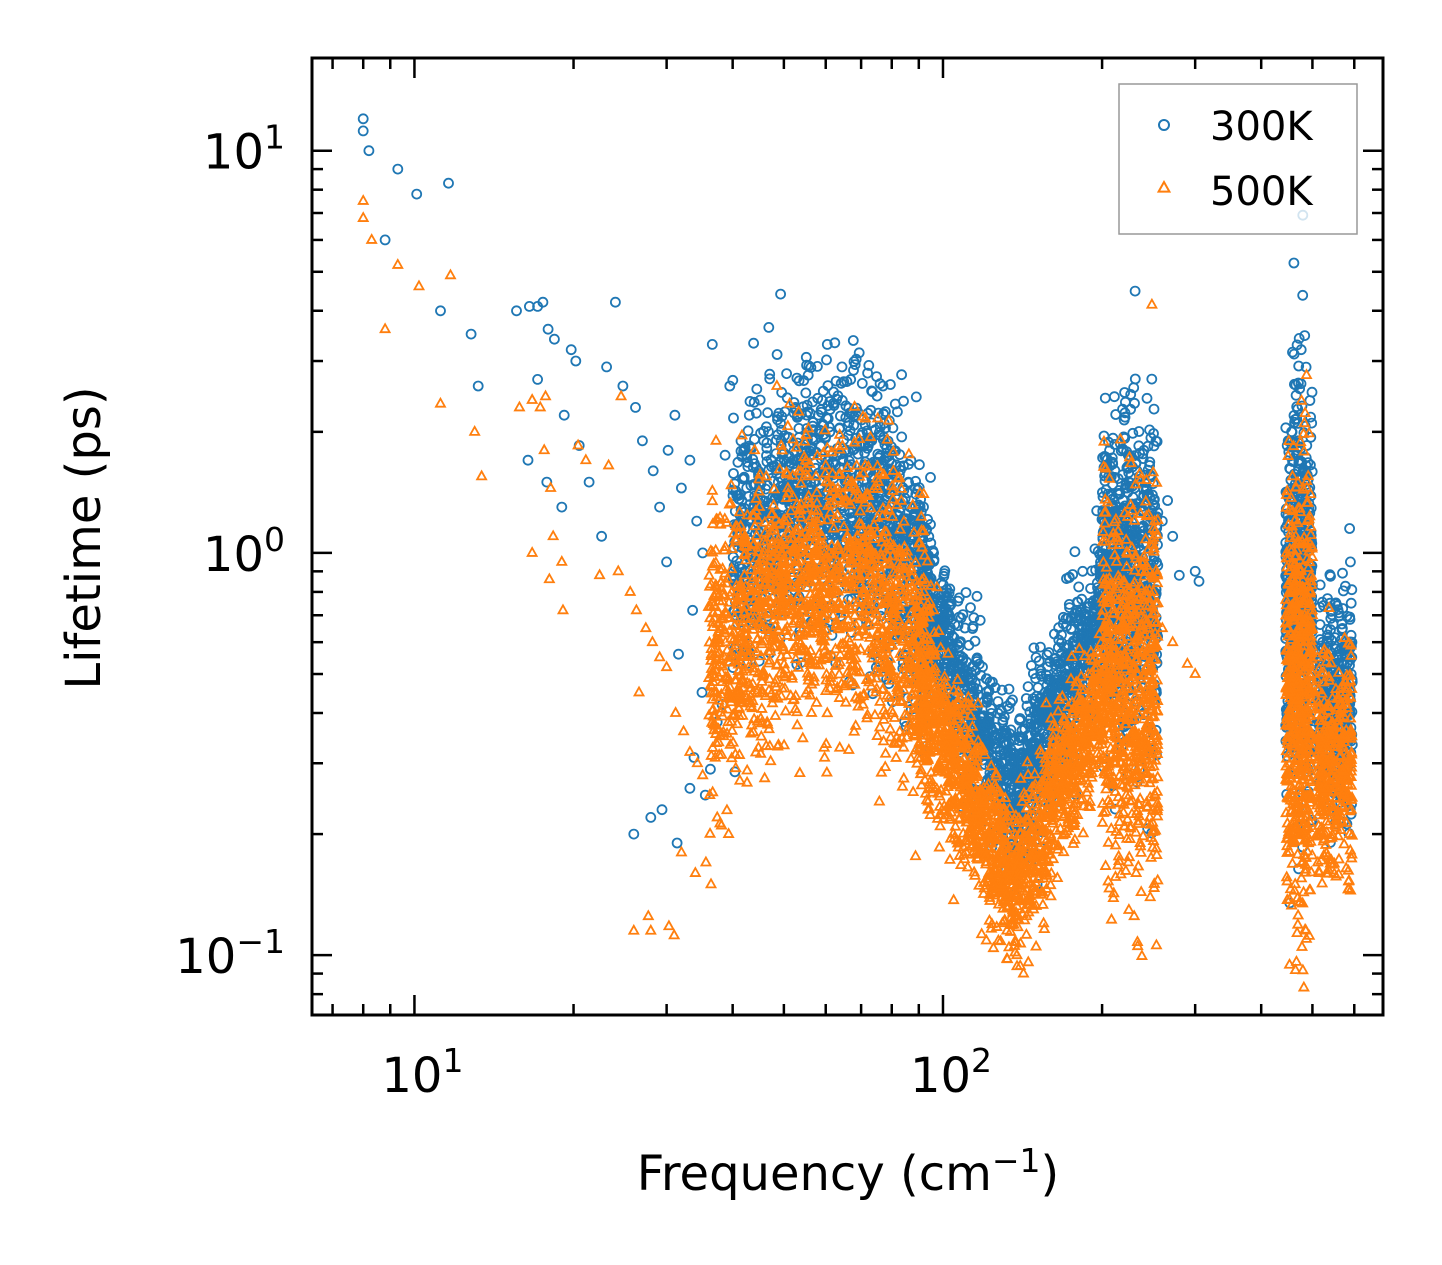 This screenshot has width=1442, height=1265. Describe the element at coordinates (864, 453) in the screenshot. I see `point-300k-d1283` at that location.